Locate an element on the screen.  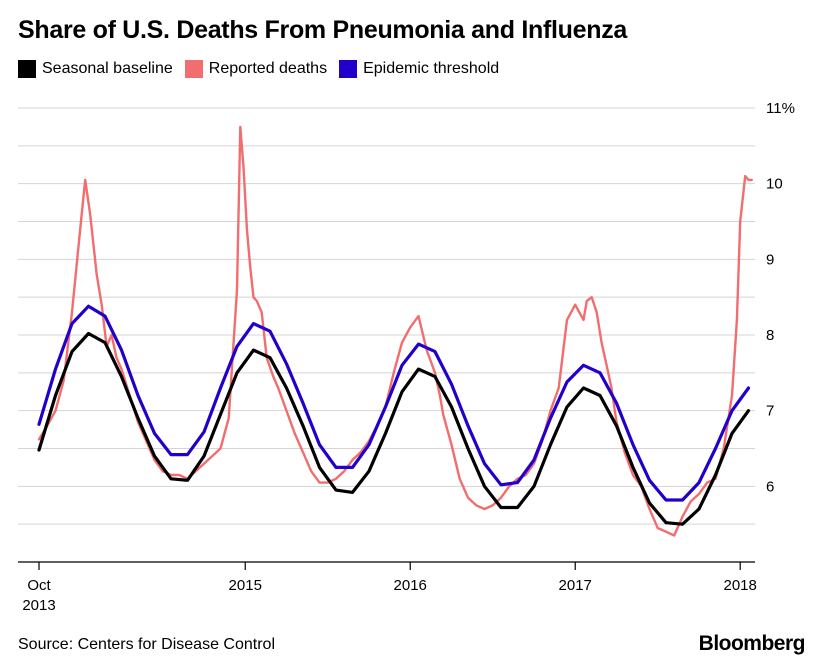
y-tick-label: 9 is located at coordinates (770, 259).